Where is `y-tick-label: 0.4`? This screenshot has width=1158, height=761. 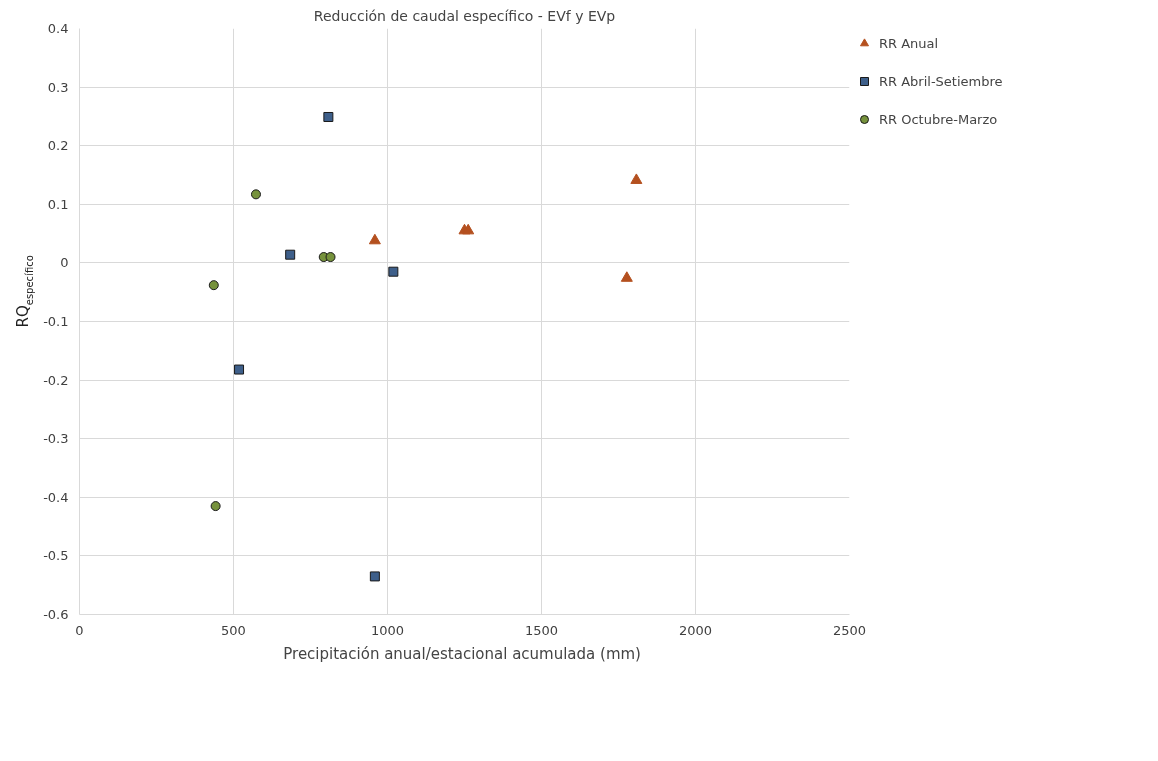 y-tick-label: 0.4 is located at coordinates (58, 28).